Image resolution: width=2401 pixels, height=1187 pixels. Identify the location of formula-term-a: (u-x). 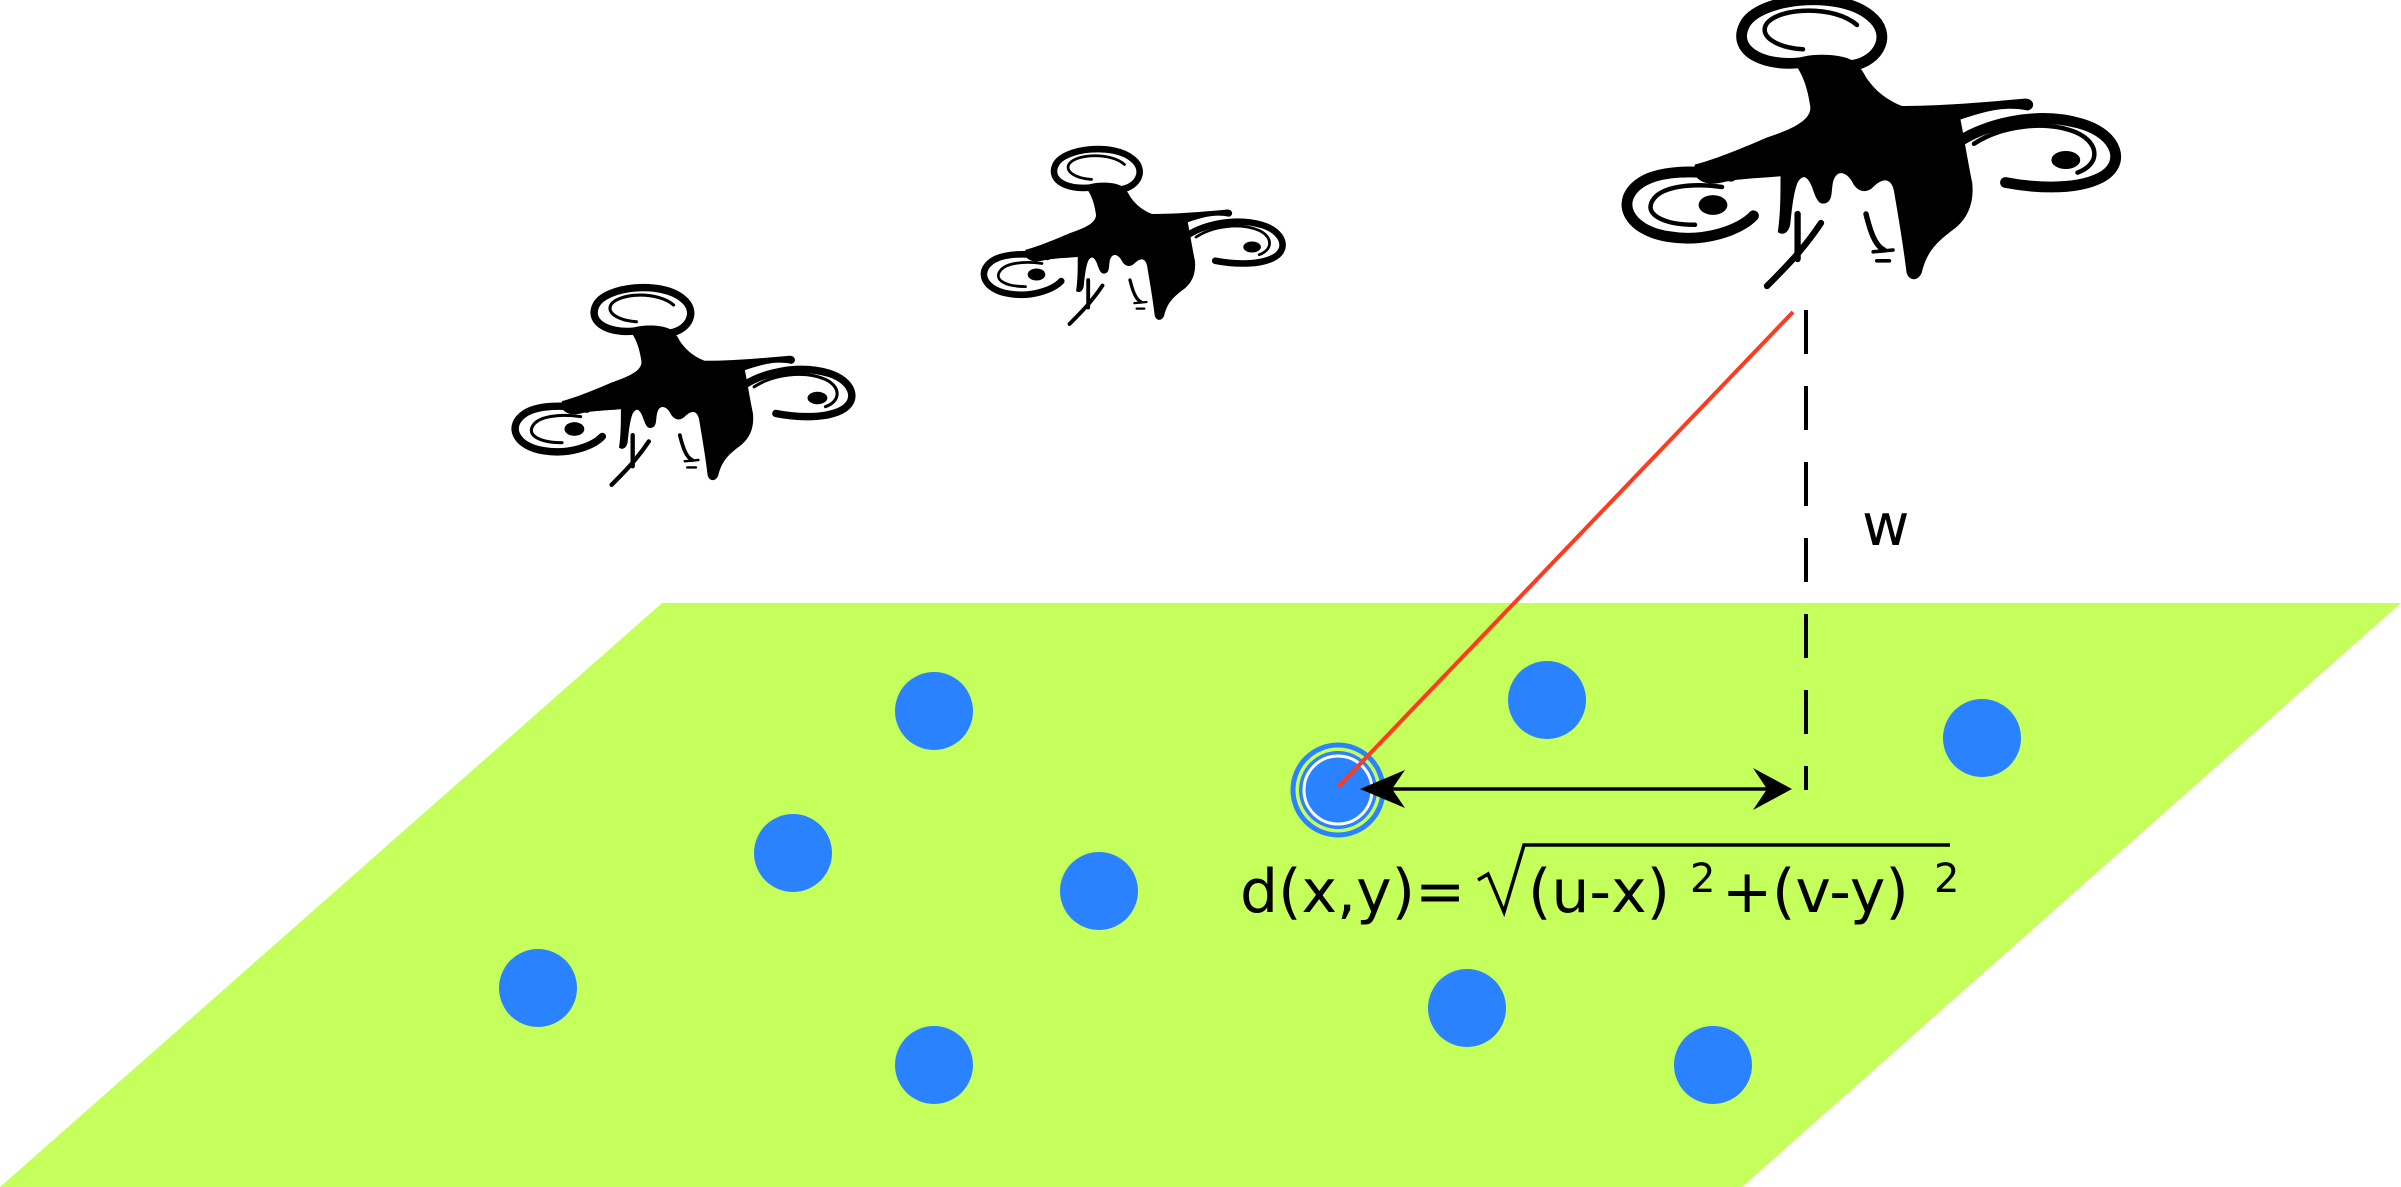
(1599, 892).